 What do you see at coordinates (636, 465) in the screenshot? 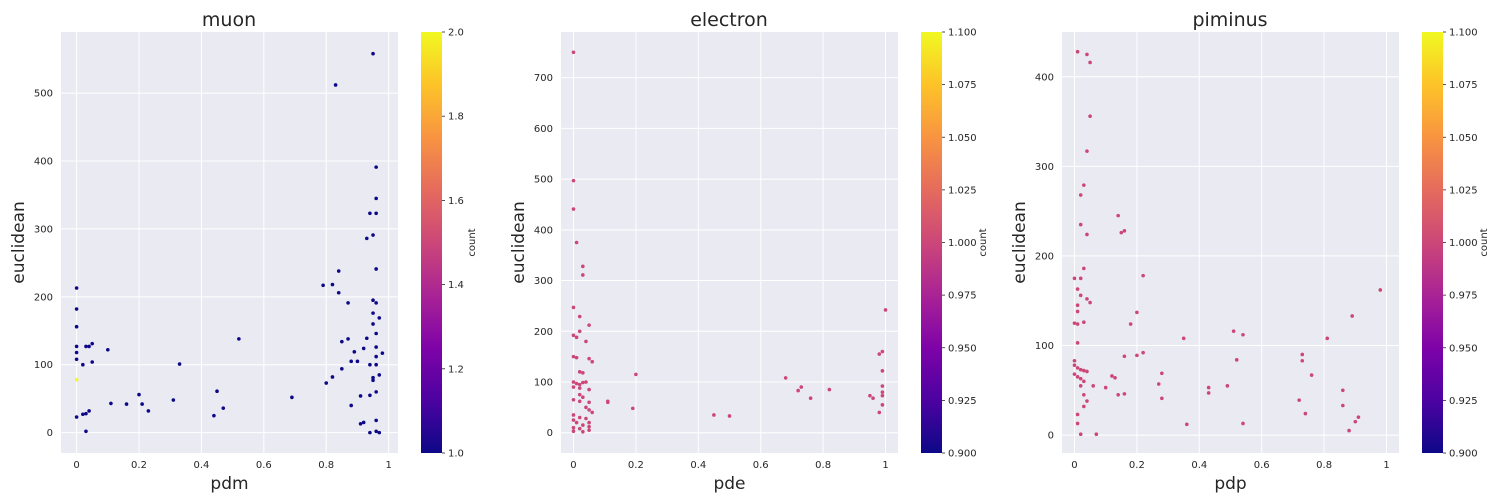
I see `x-tick-label: 0.2` at bounding box center [636, 465].